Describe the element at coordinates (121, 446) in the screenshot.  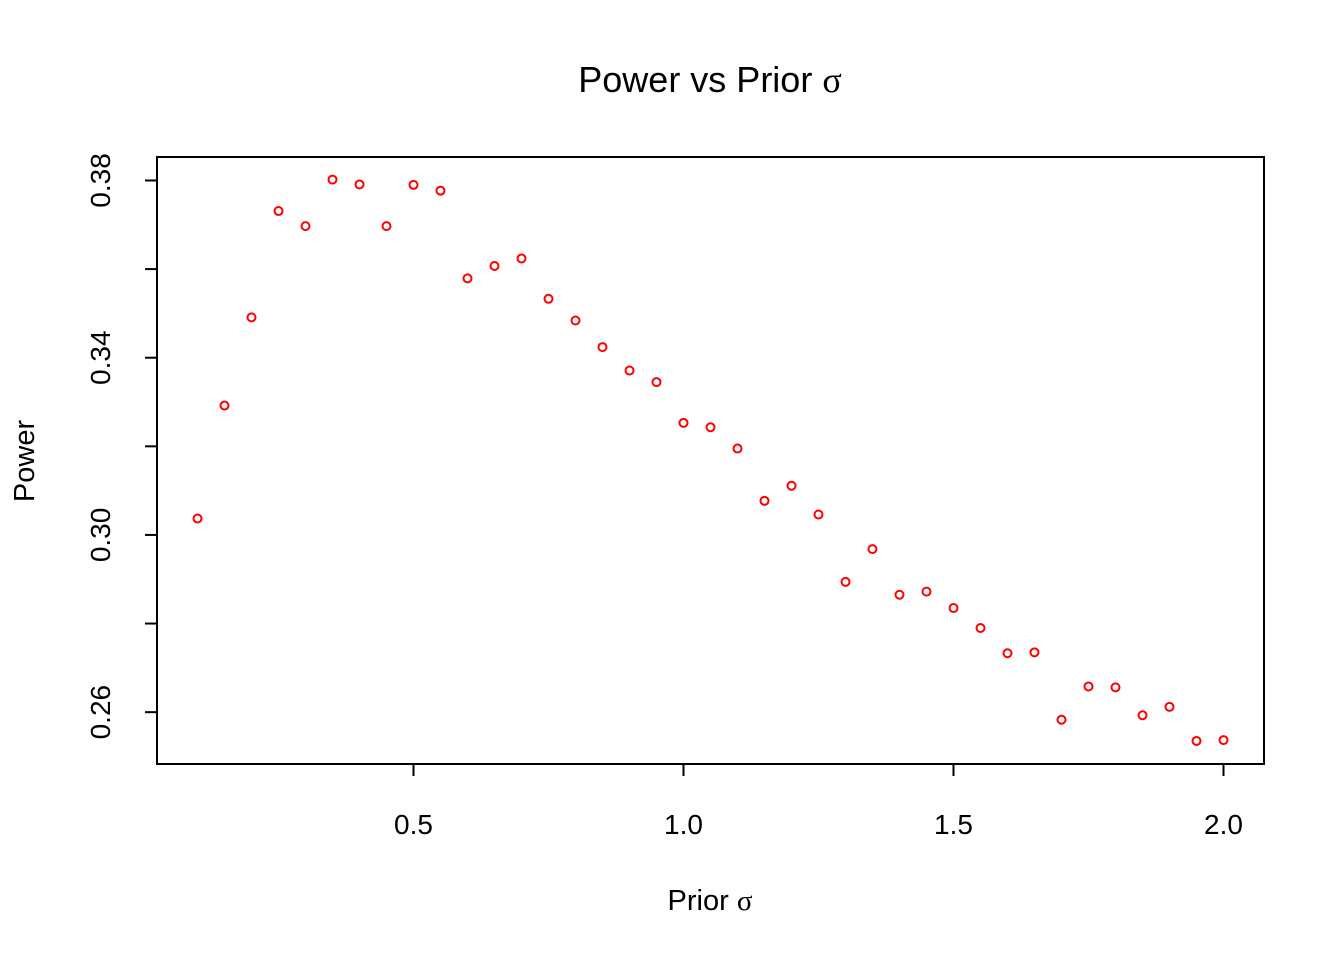
I see `y-axis: 0.26 0.30 0.34 0.38` at that location.